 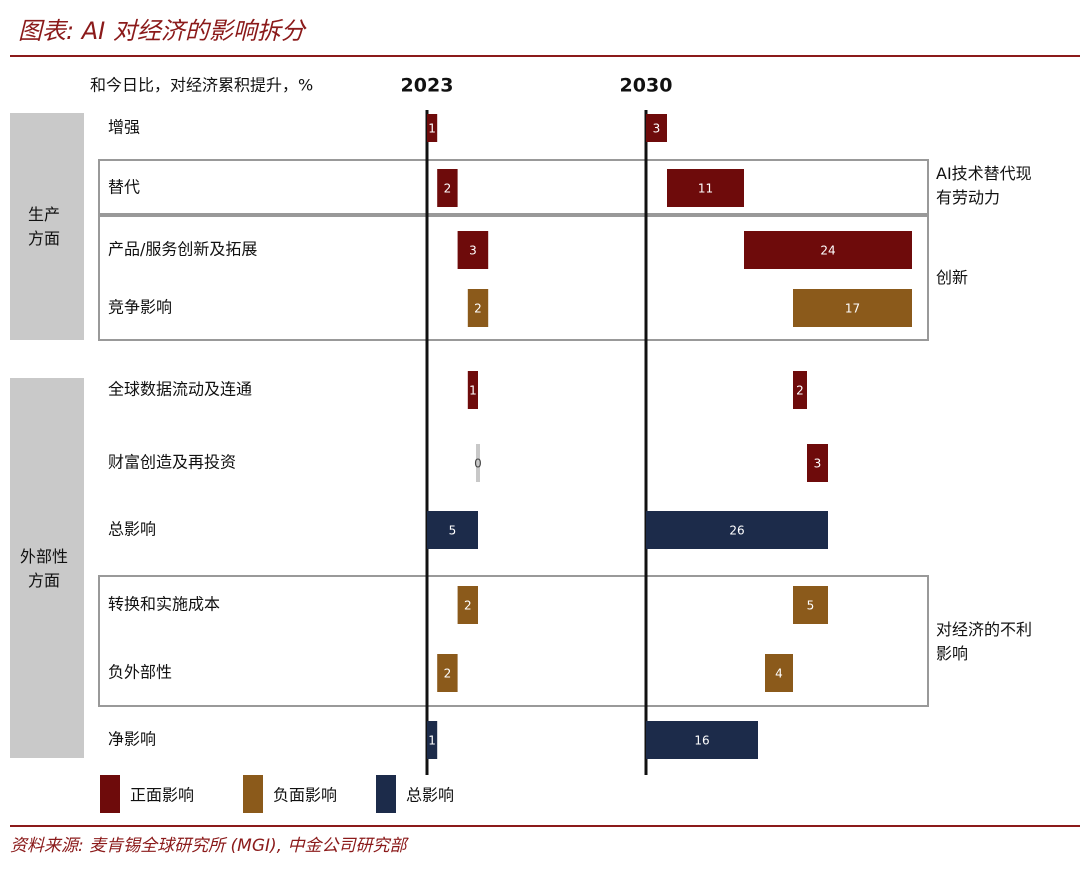 I want to click on category-label: 总影响, so click(x=132, y=529).